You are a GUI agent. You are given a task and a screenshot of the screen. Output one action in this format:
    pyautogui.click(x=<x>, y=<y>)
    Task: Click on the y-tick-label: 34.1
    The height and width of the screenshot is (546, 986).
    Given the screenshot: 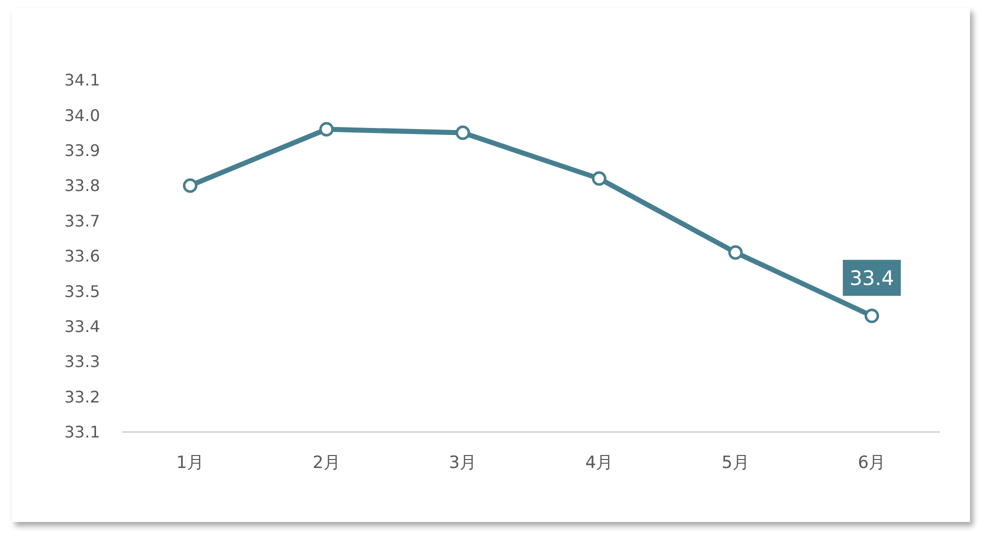 What is the action you would take?
    pyautogui.click(x=82, y=80)
    